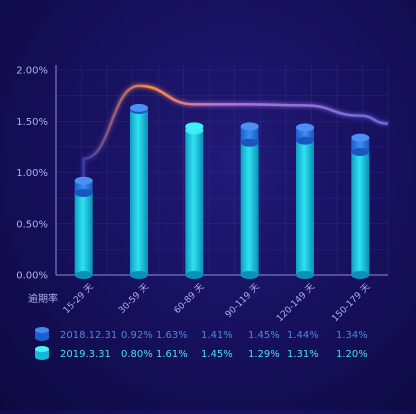  I want to click on x-tick-label: 60-89 天, so click(190, 299).